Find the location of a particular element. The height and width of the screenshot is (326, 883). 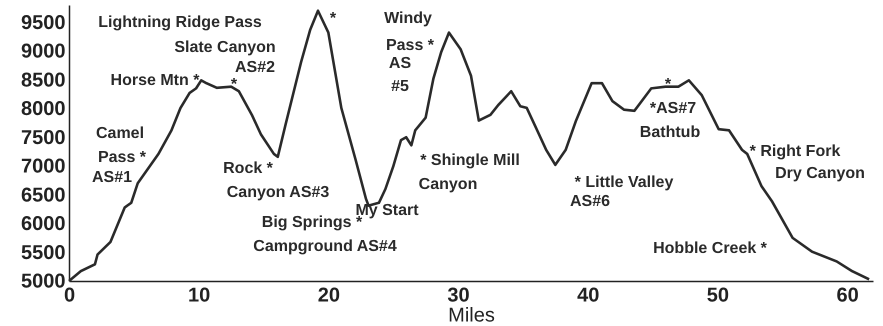

annotation: * Shingle Mill is located at coordinates (470, 160).